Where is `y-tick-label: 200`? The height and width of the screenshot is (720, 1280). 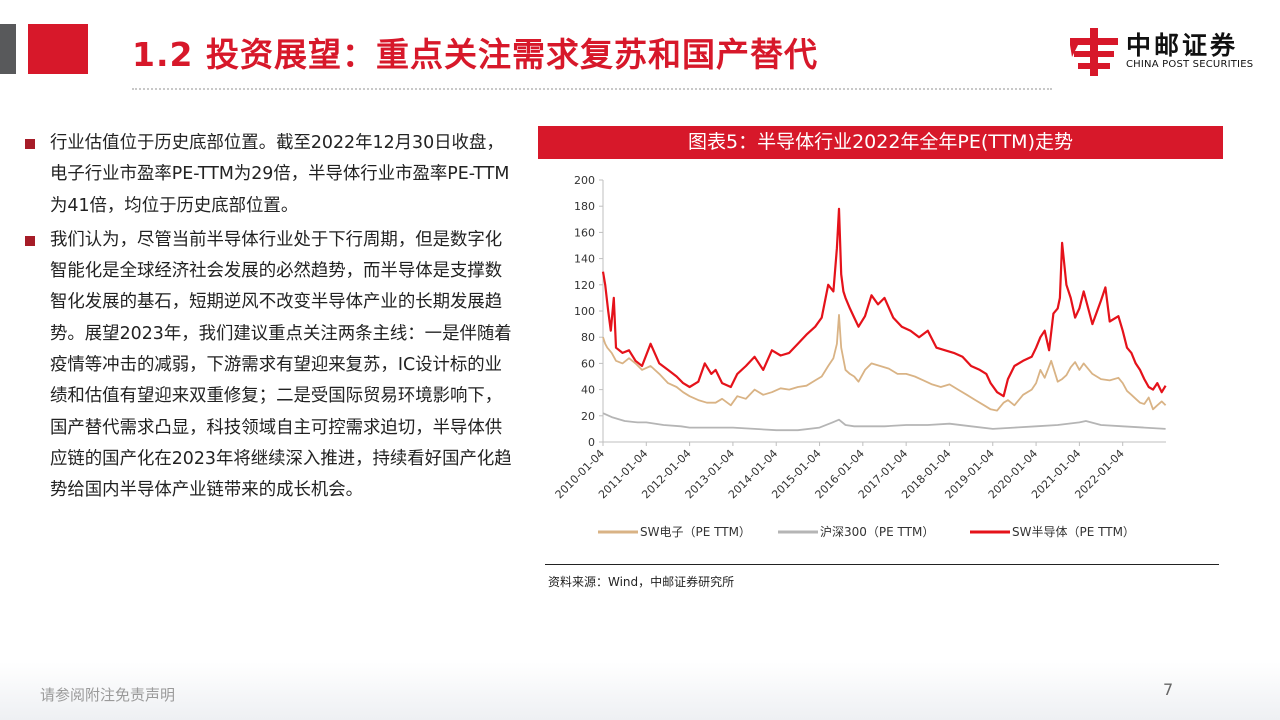
y-tick-label: 200 is located at coordinates (584, 180).